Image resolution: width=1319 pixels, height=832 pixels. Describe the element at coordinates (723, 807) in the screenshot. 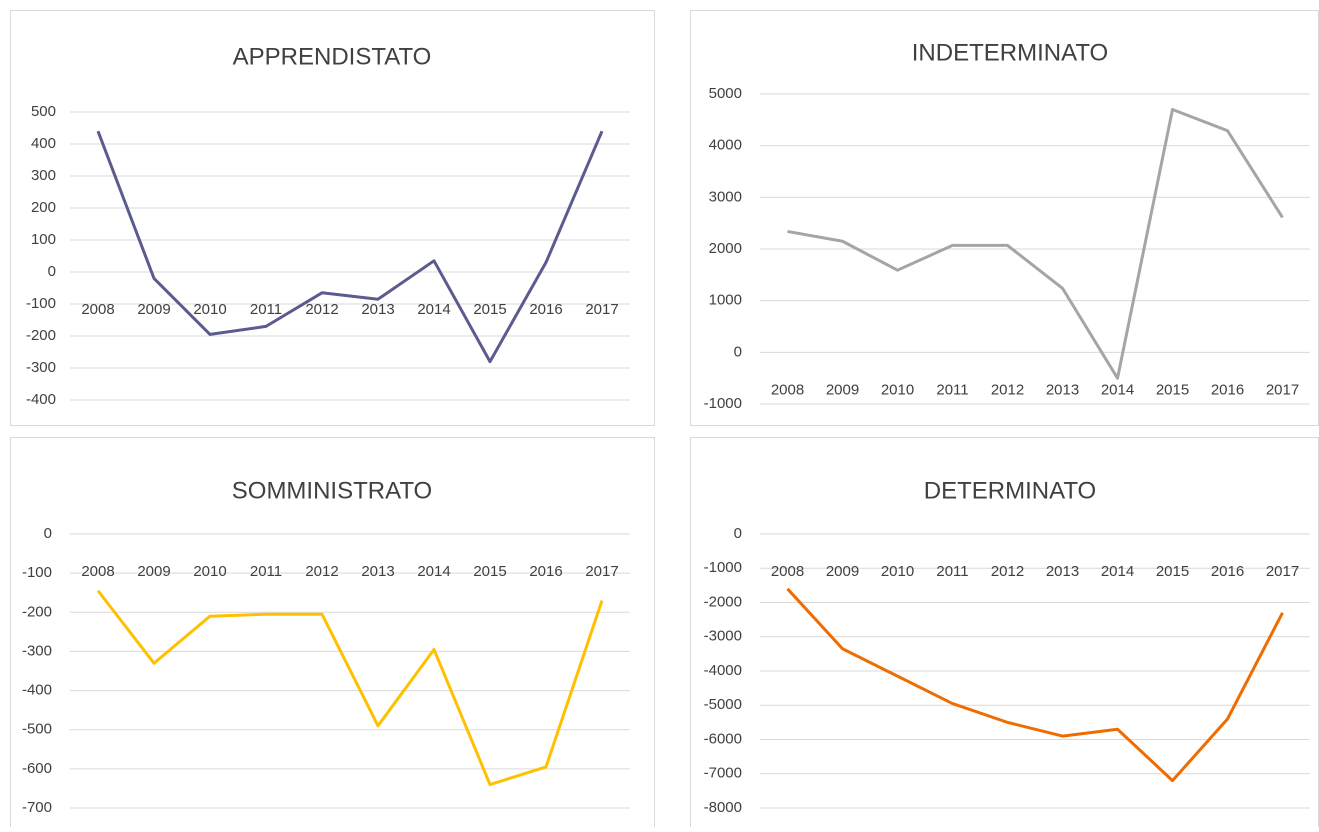

I see `y-tick-label: -8000` at that location.